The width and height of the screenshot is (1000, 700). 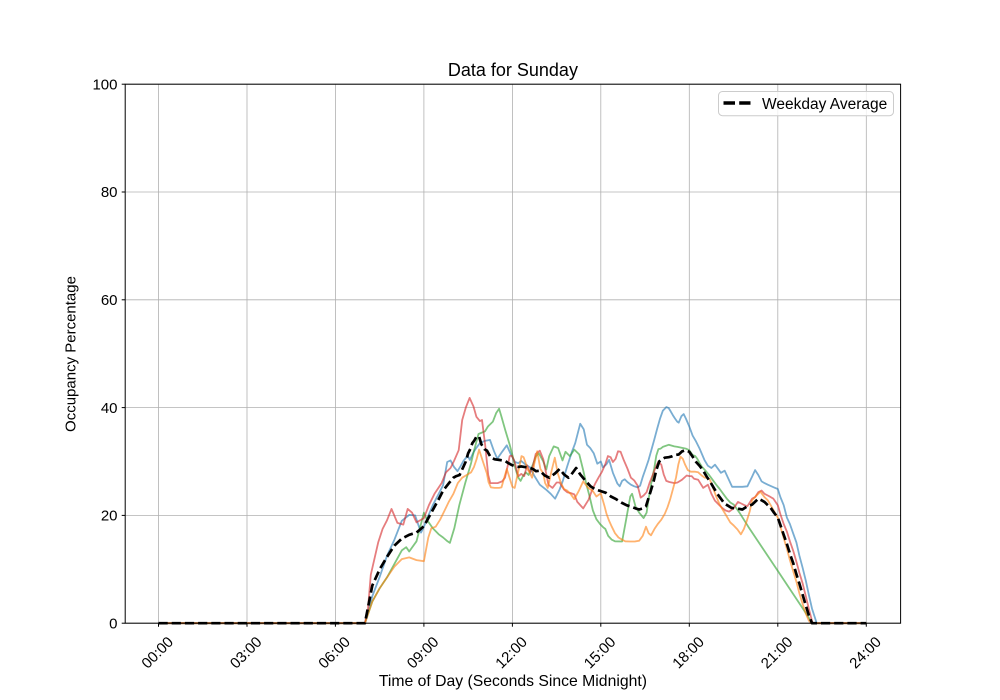 What do you see at coordinates (109, 516) in the screenshot?
I see `svg-text: 20` at bounding box center [109, 516].